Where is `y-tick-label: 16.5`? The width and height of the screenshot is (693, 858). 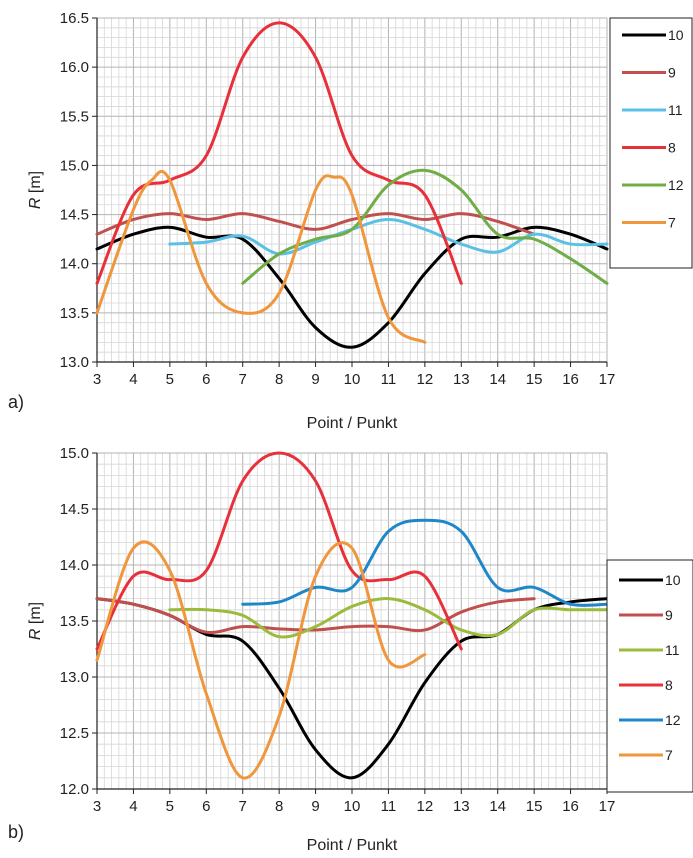 y-tick-label: 16.5 is located at coordinates (74, 18).